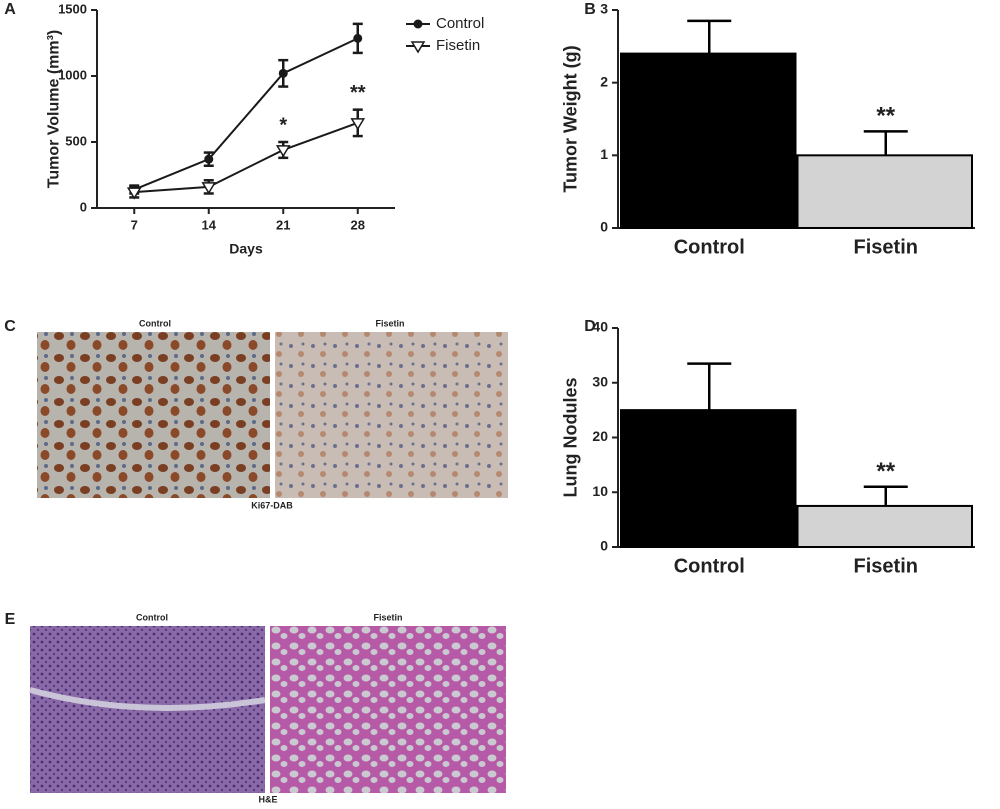  What do you see at coordinates (600, 381) in the screenshot?
I see `y-tick-label: 30` at bounding box center [600, 381].